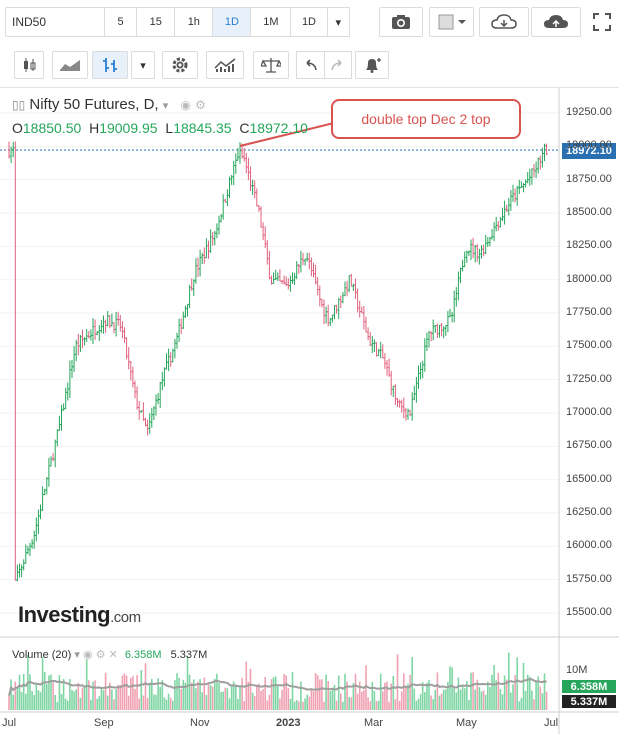  What do you see at coordinates (338, 22) in the screenshot?
I see `interval-dropdown-button: ▾` at bounding box center [338, 22].